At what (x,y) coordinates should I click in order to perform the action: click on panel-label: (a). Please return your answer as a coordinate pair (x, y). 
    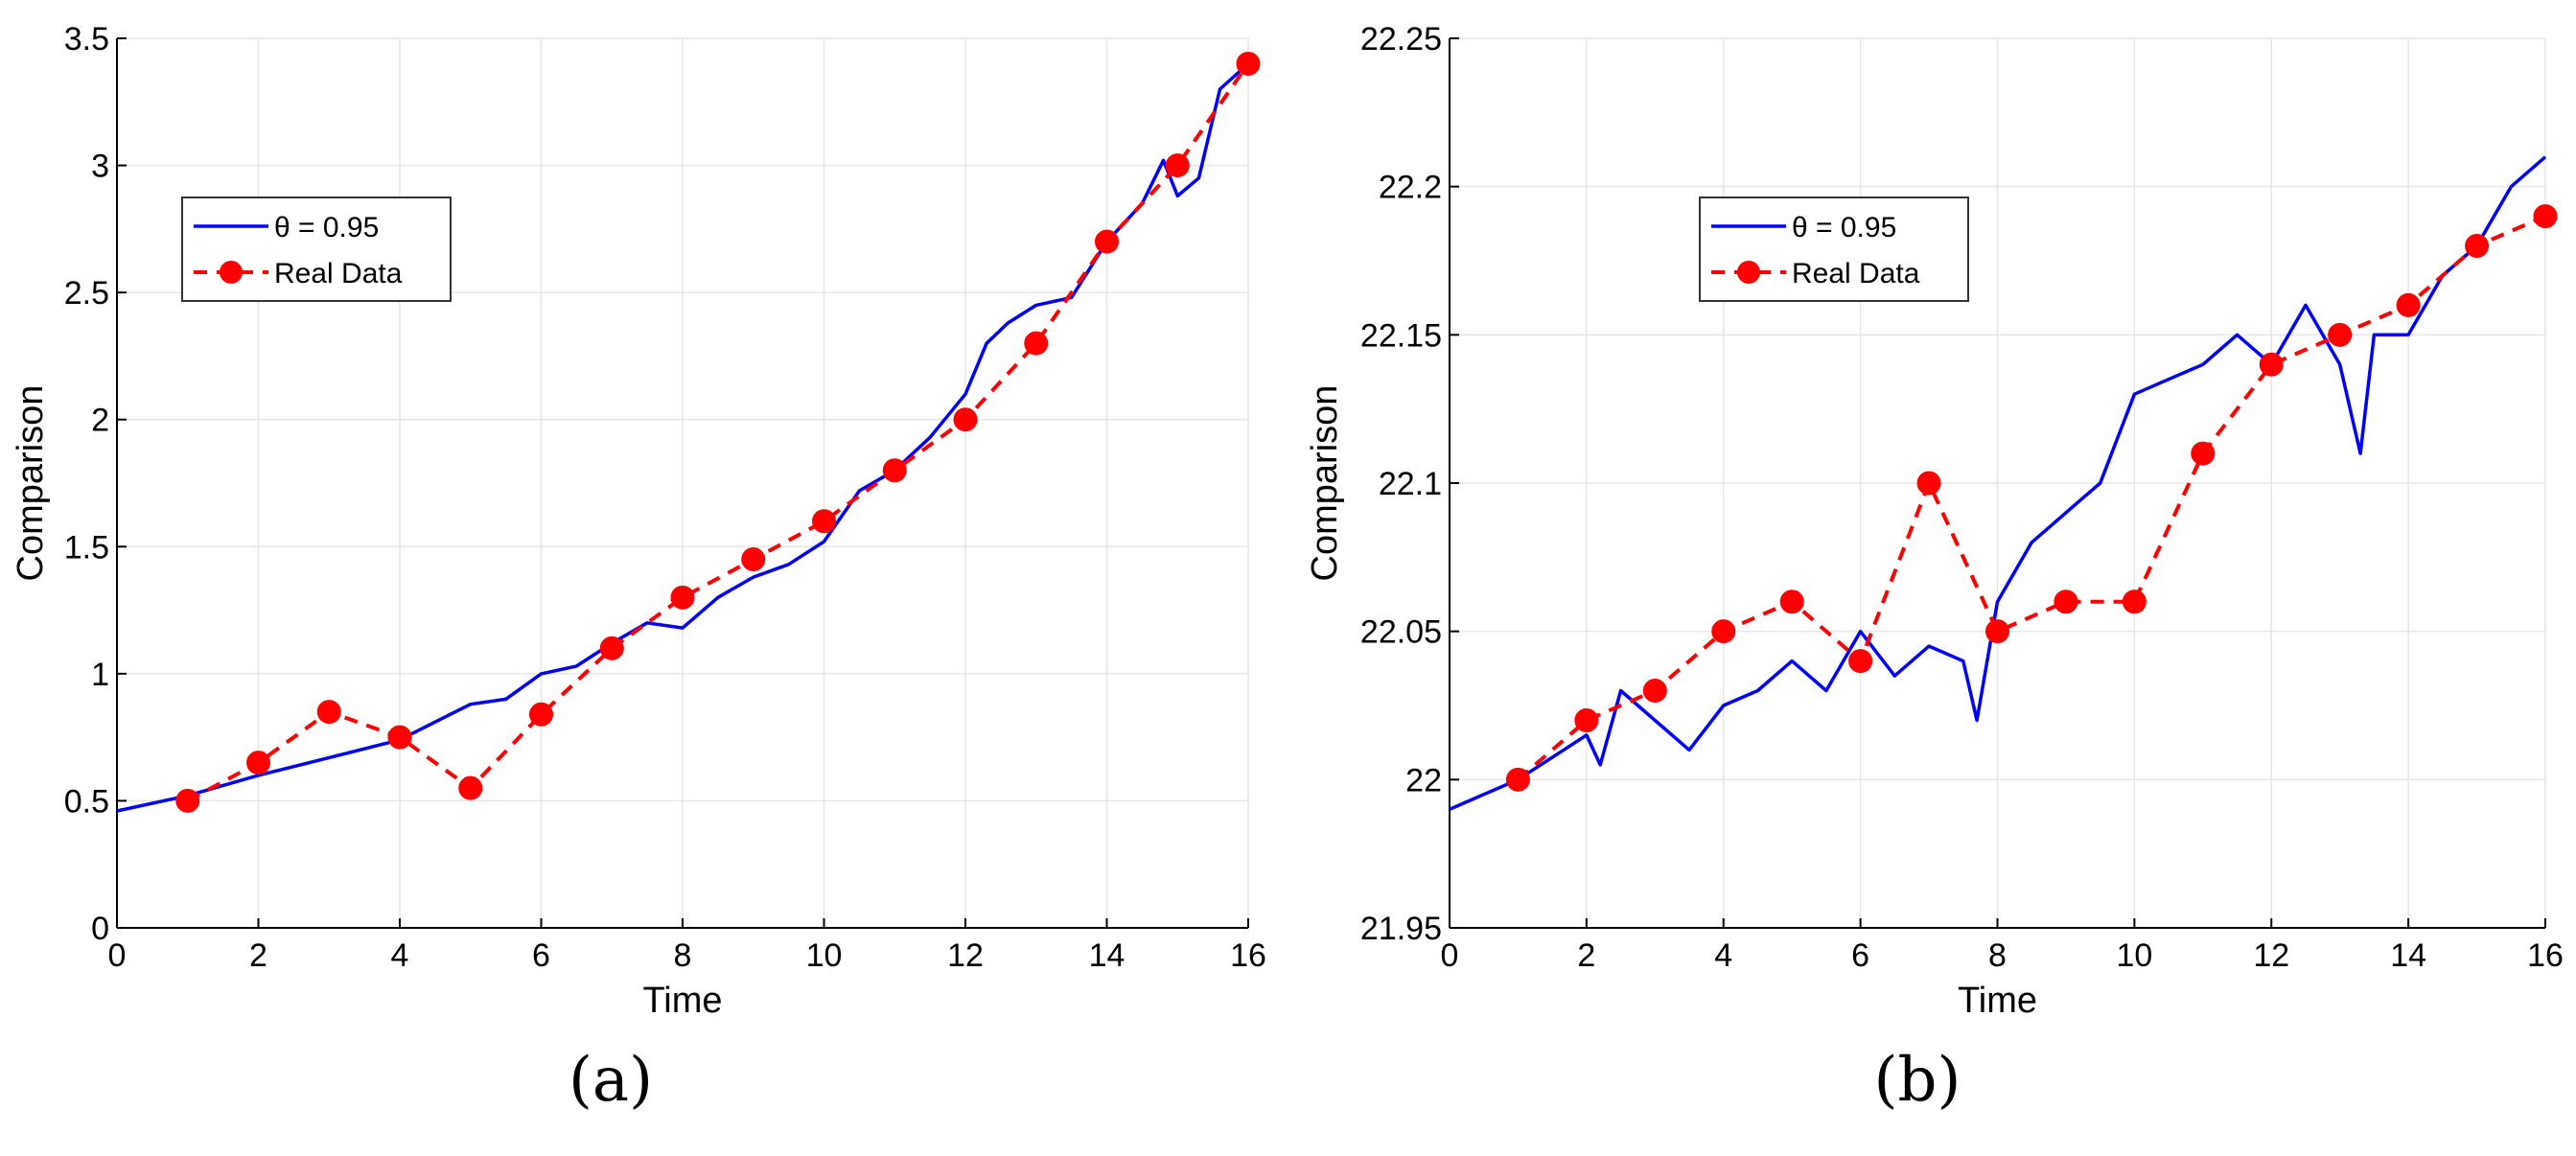
    Looking at the image, I should click on (611, 1080).